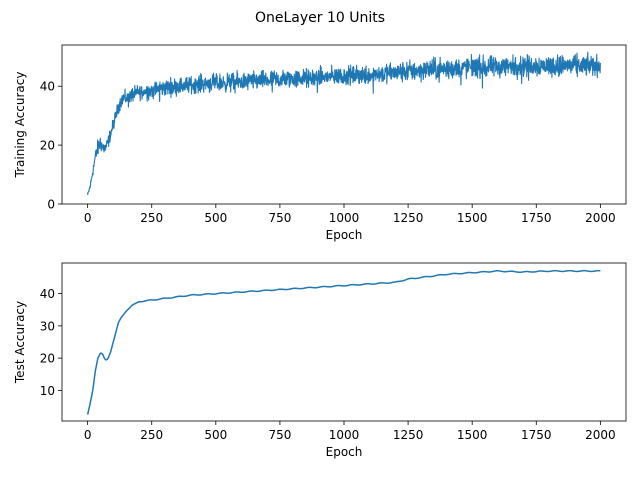 The width and height of the screenshot is (640, 480). What do you see at coordinates (47, 146) in the screenshot?
I see `training-y-tick-label: 20` at bounding box center [47, 146].